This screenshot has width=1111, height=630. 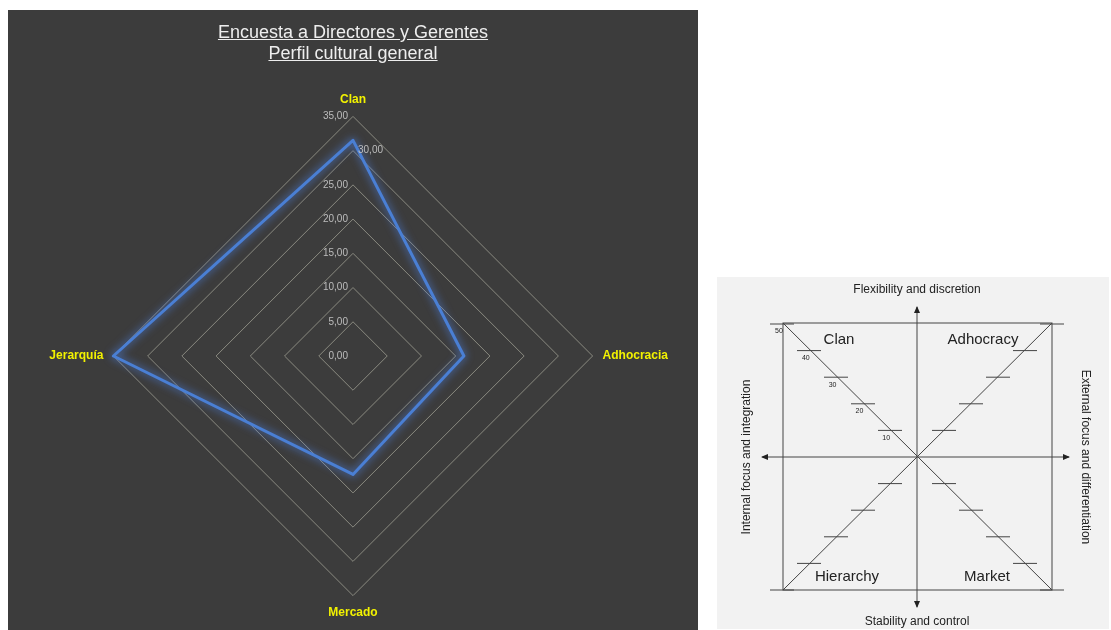 What do you see at coordinates (917, 621) in the screenshot?
I see `text: Stability and control` at bounding box center [917, 621].